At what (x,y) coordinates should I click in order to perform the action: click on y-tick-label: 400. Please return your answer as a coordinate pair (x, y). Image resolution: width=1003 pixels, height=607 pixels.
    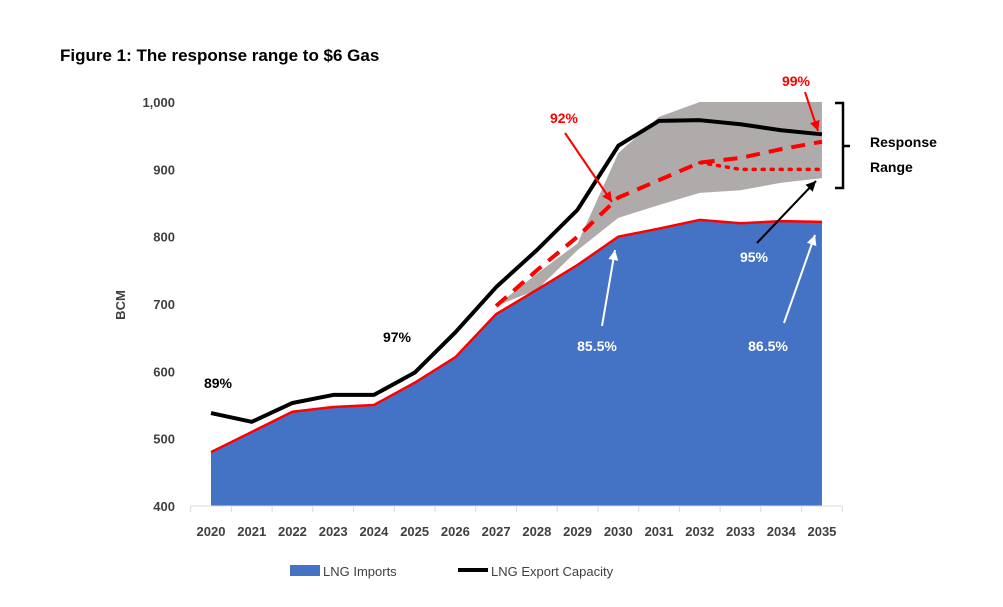
    Looking at the image, I should click on (164, 506).